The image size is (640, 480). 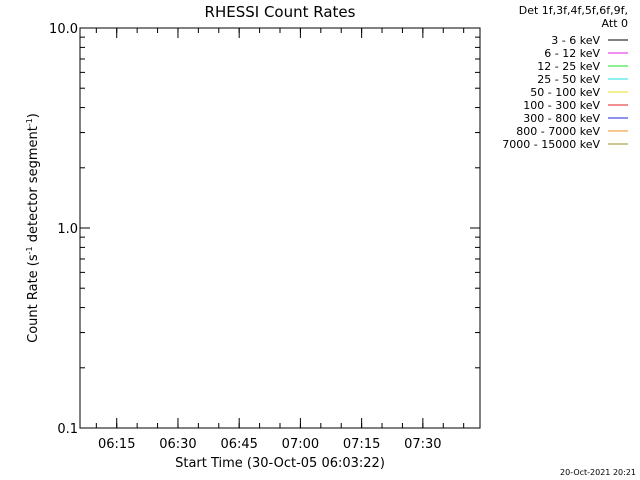 What do you see at coordinates (67, 429) in the screenshot?
I see `y-tick-label: 0.1` at bounding box center [67, 429].